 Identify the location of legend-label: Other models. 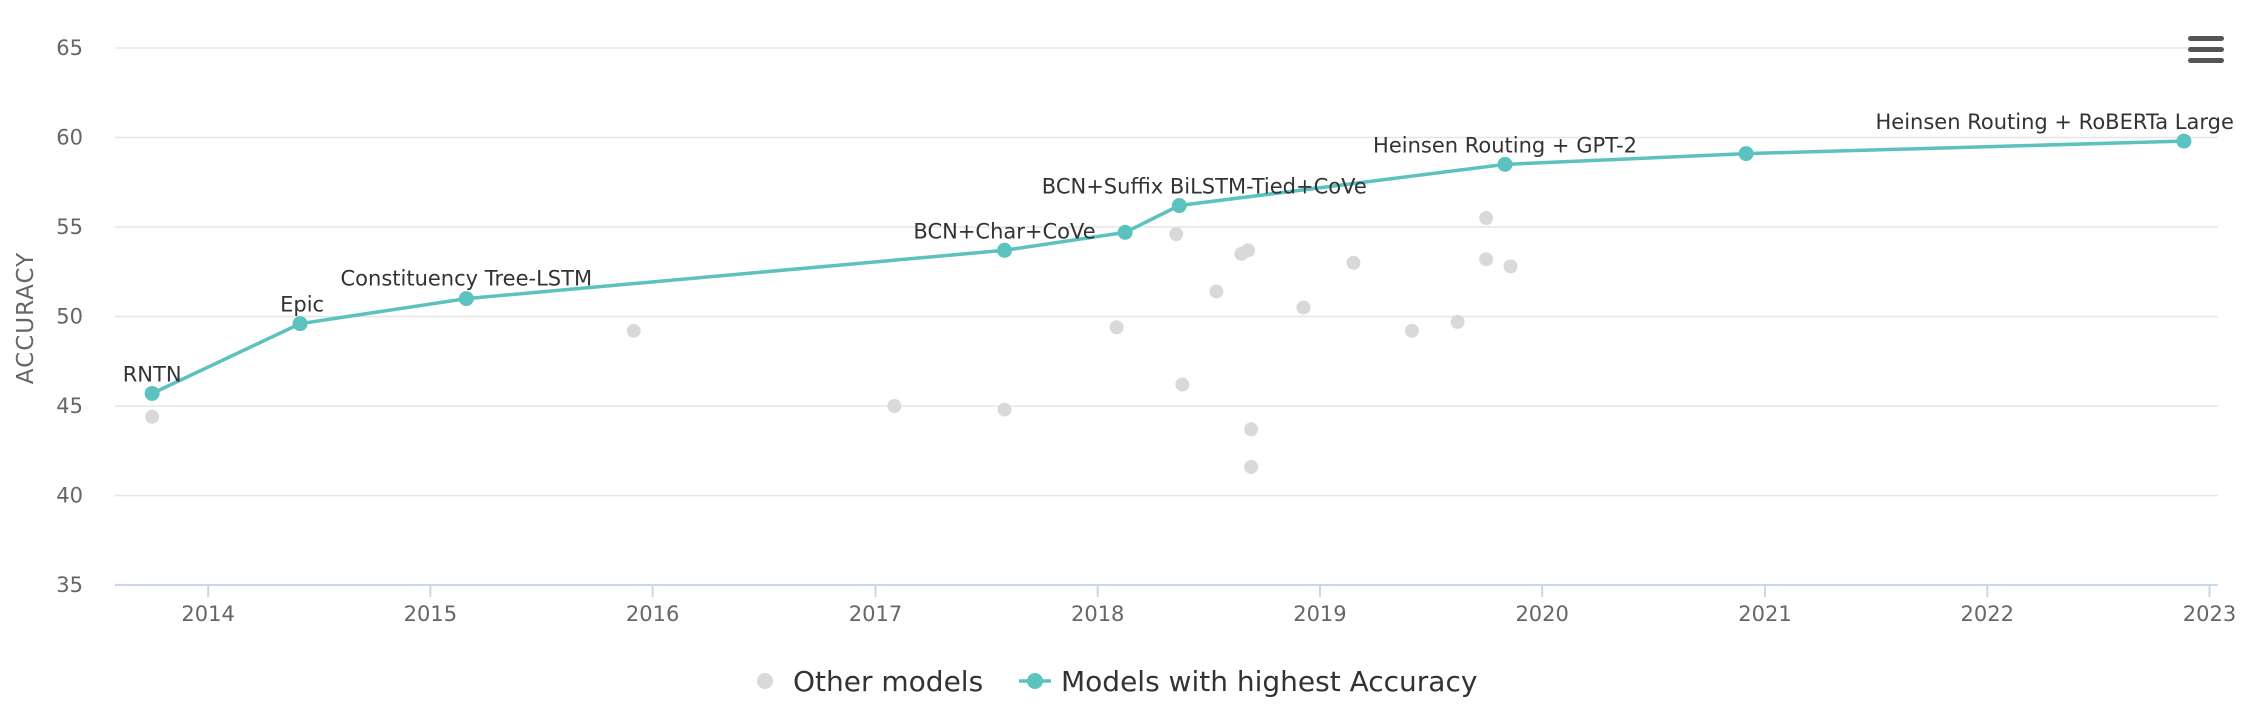
(888, 681).